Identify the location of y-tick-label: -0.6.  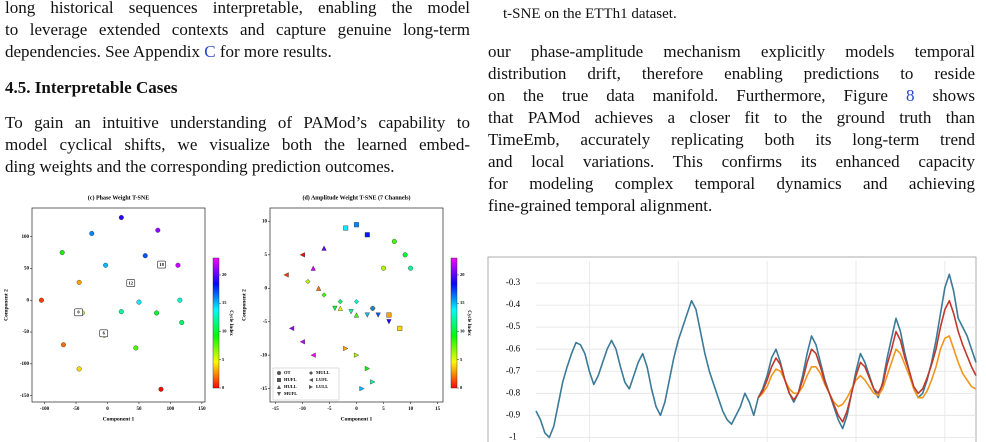
(513, 348).